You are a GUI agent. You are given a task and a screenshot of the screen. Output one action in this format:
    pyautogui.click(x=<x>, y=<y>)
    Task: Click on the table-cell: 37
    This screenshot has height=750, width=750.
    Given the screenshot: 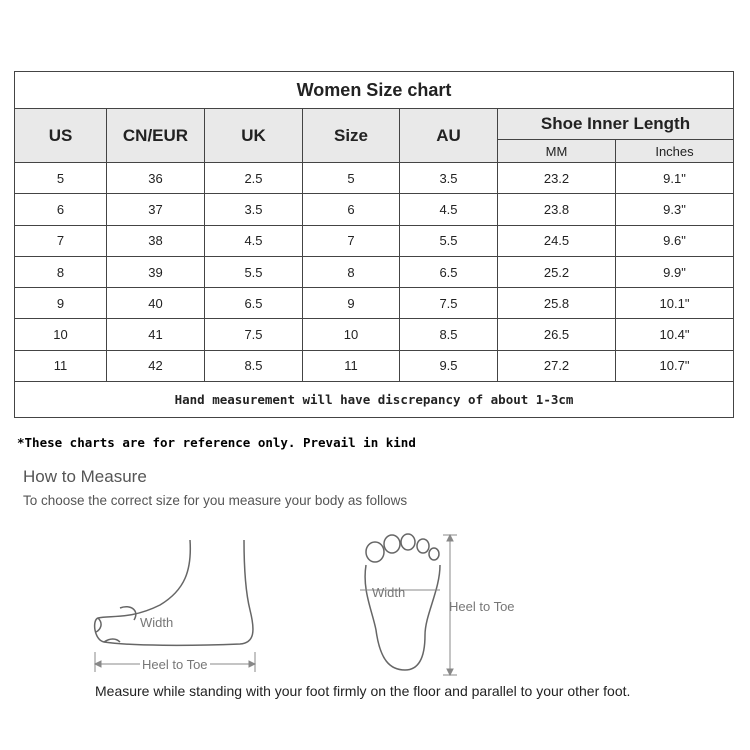 What is the action you would take?
    pyautogui.click(x=155, y=209)
    